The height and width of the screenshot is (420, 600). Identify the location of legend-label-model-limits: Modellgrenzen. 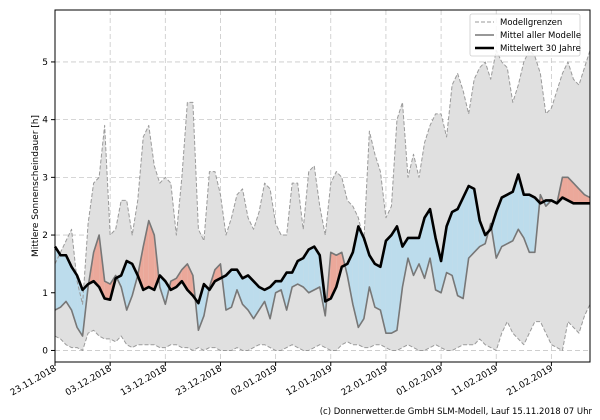
(531, 23).